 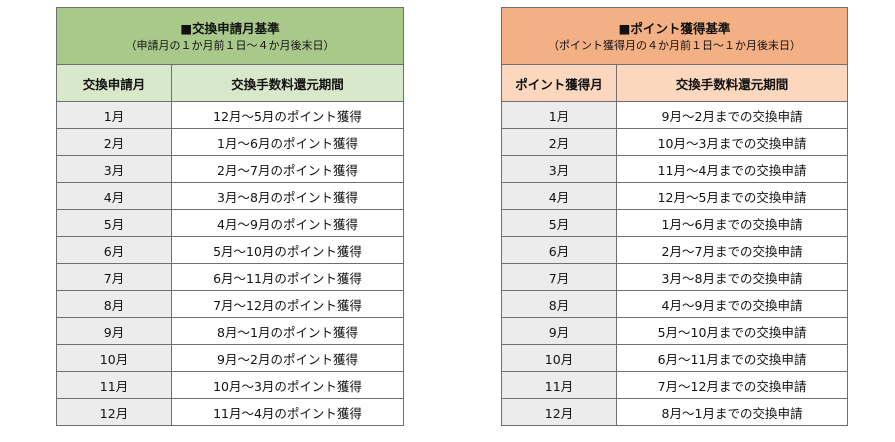 I want to click on table-row: 5月 4月～9月のポイント獲得, so click(x=230, y=223).